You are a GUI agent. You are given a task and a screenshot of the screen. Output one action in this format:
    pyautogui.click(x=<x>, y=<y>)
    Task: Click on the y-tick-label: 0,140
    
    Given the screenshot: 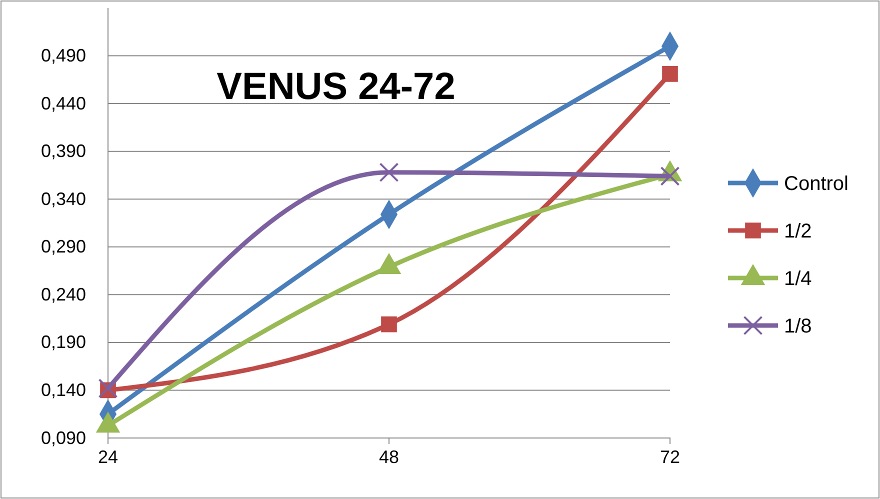 What is the action you would take?
    pyautogui.click(x=63, y=390)
    